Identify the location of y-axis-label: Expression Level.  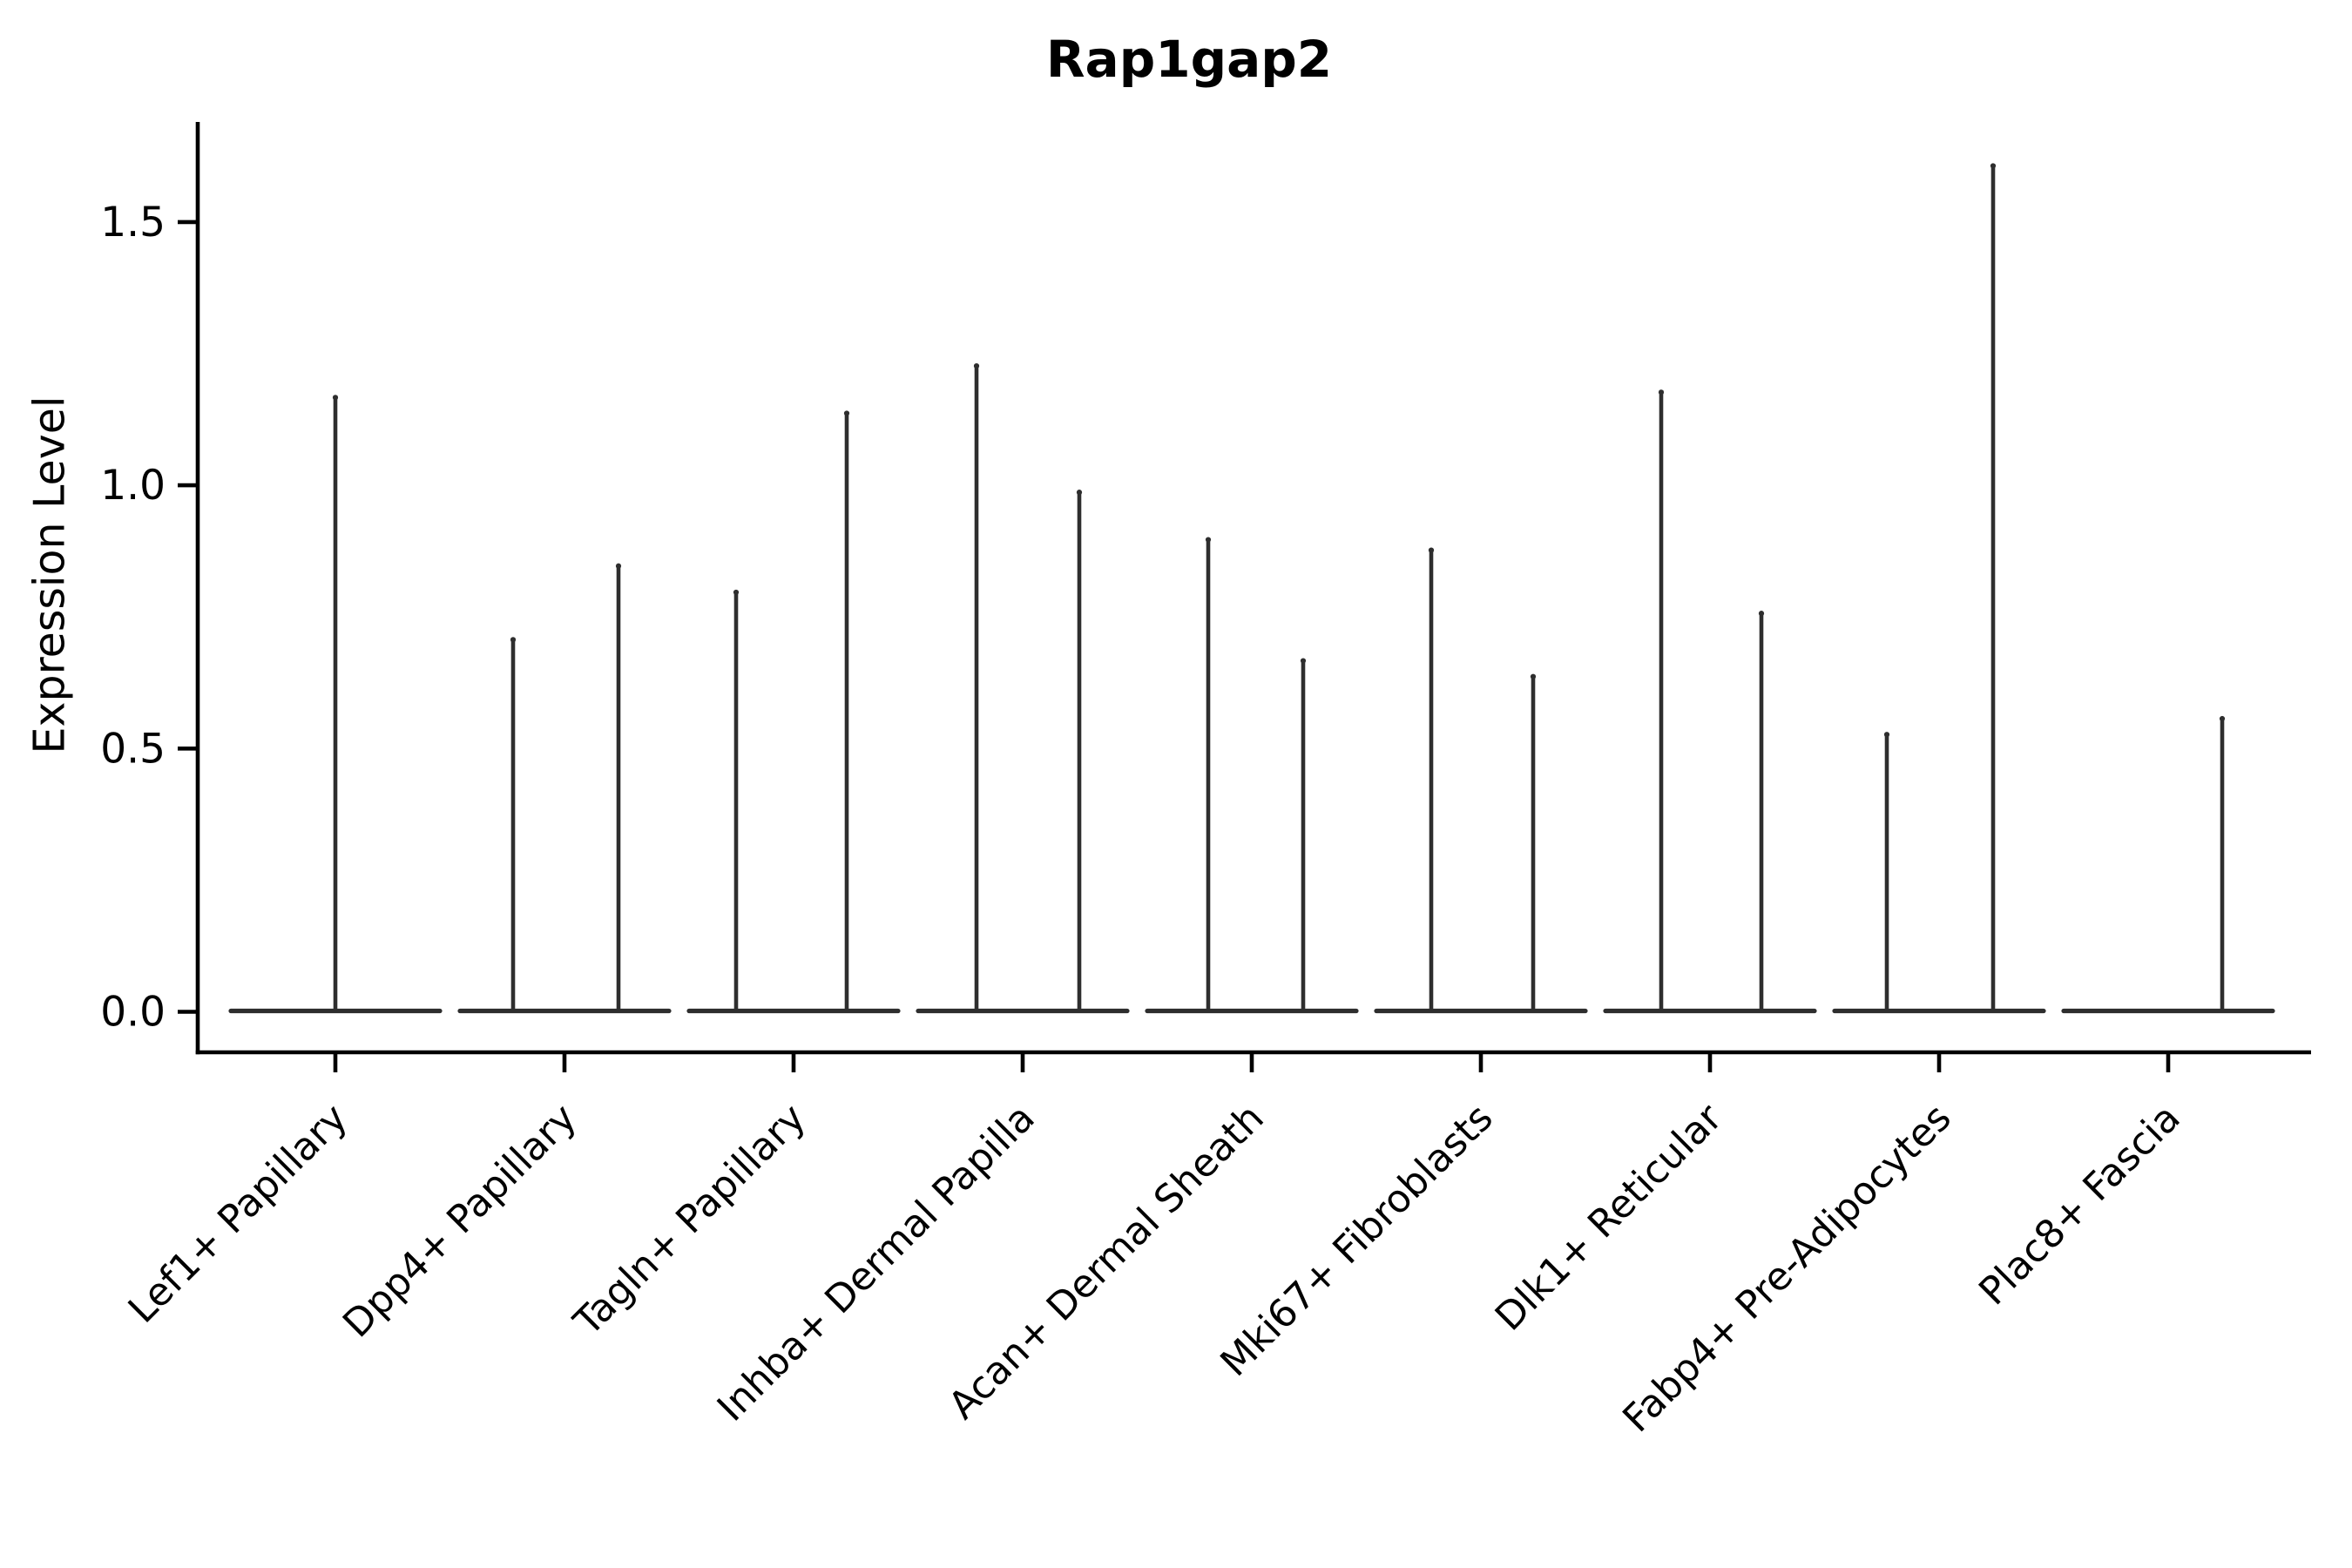
(49, 574).